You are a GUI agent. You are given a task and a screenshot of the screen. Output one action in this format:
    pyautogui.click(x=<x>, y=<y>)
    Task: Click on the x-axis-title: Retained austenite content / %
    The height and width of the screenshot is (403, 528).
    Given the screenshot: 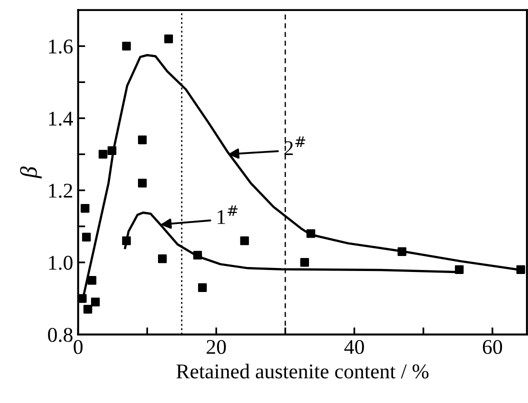 What is the action you would take?
    pyautogui.click(x=302, y=371)
    